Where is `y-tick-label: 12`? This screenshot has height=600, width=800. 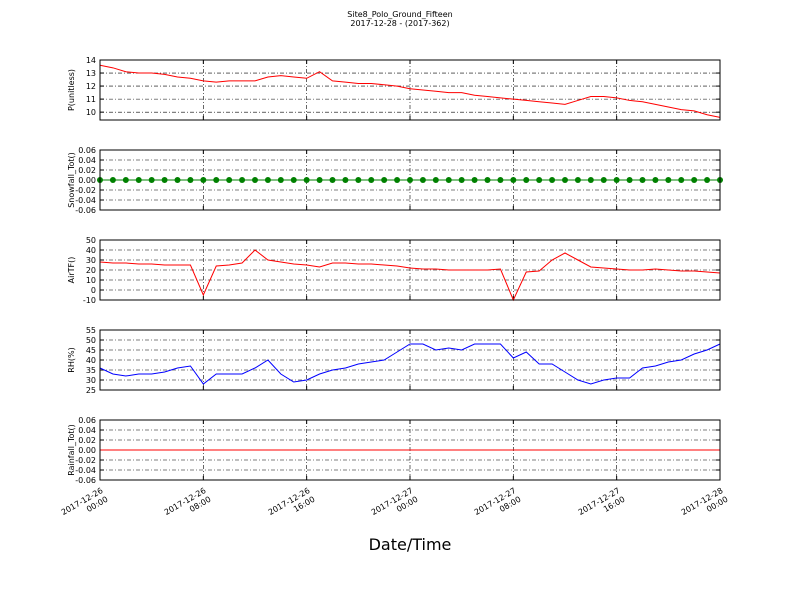 y-tick-label: 12 is located at coordinates (91, 86).